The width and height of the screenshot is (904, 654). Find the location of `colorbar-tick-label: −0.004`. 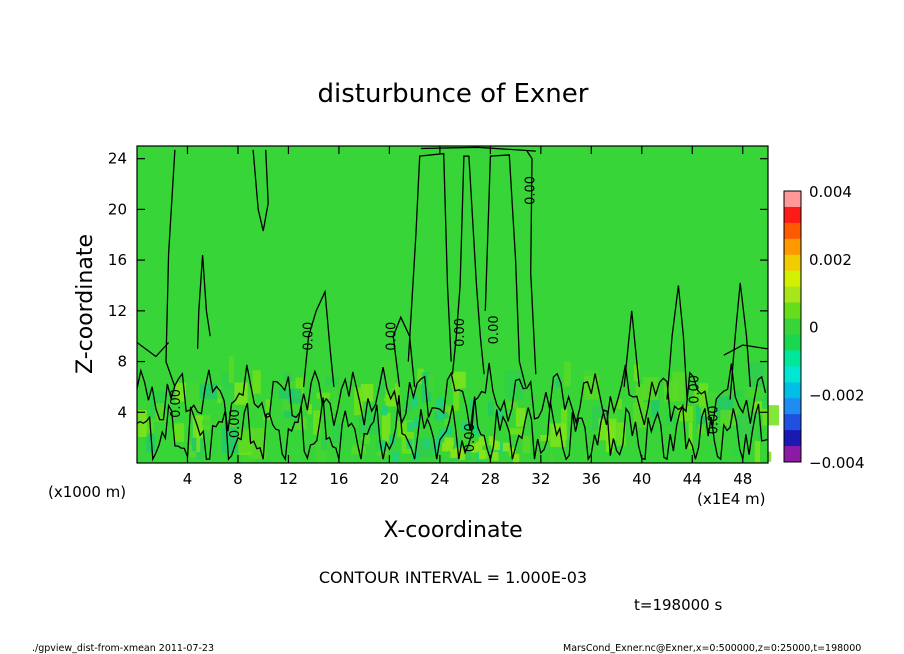

colorbar-tick-label: −0.004 is located at coordinates (837, 463).